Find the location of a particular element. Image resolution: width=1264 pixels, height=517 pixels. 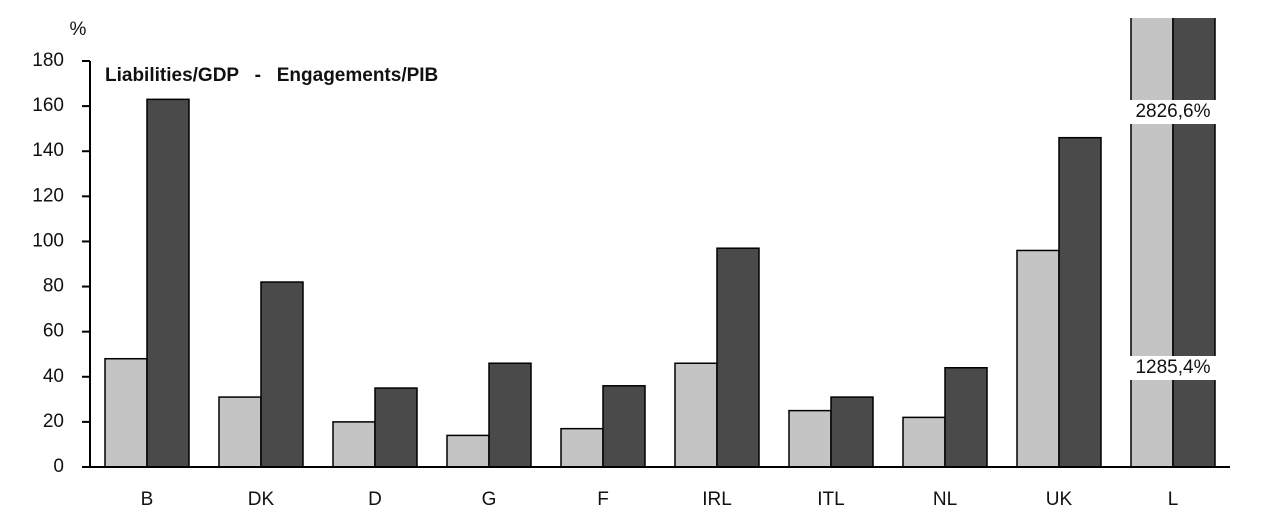

x-tick-label: NL is located at coordinates (945, 499).